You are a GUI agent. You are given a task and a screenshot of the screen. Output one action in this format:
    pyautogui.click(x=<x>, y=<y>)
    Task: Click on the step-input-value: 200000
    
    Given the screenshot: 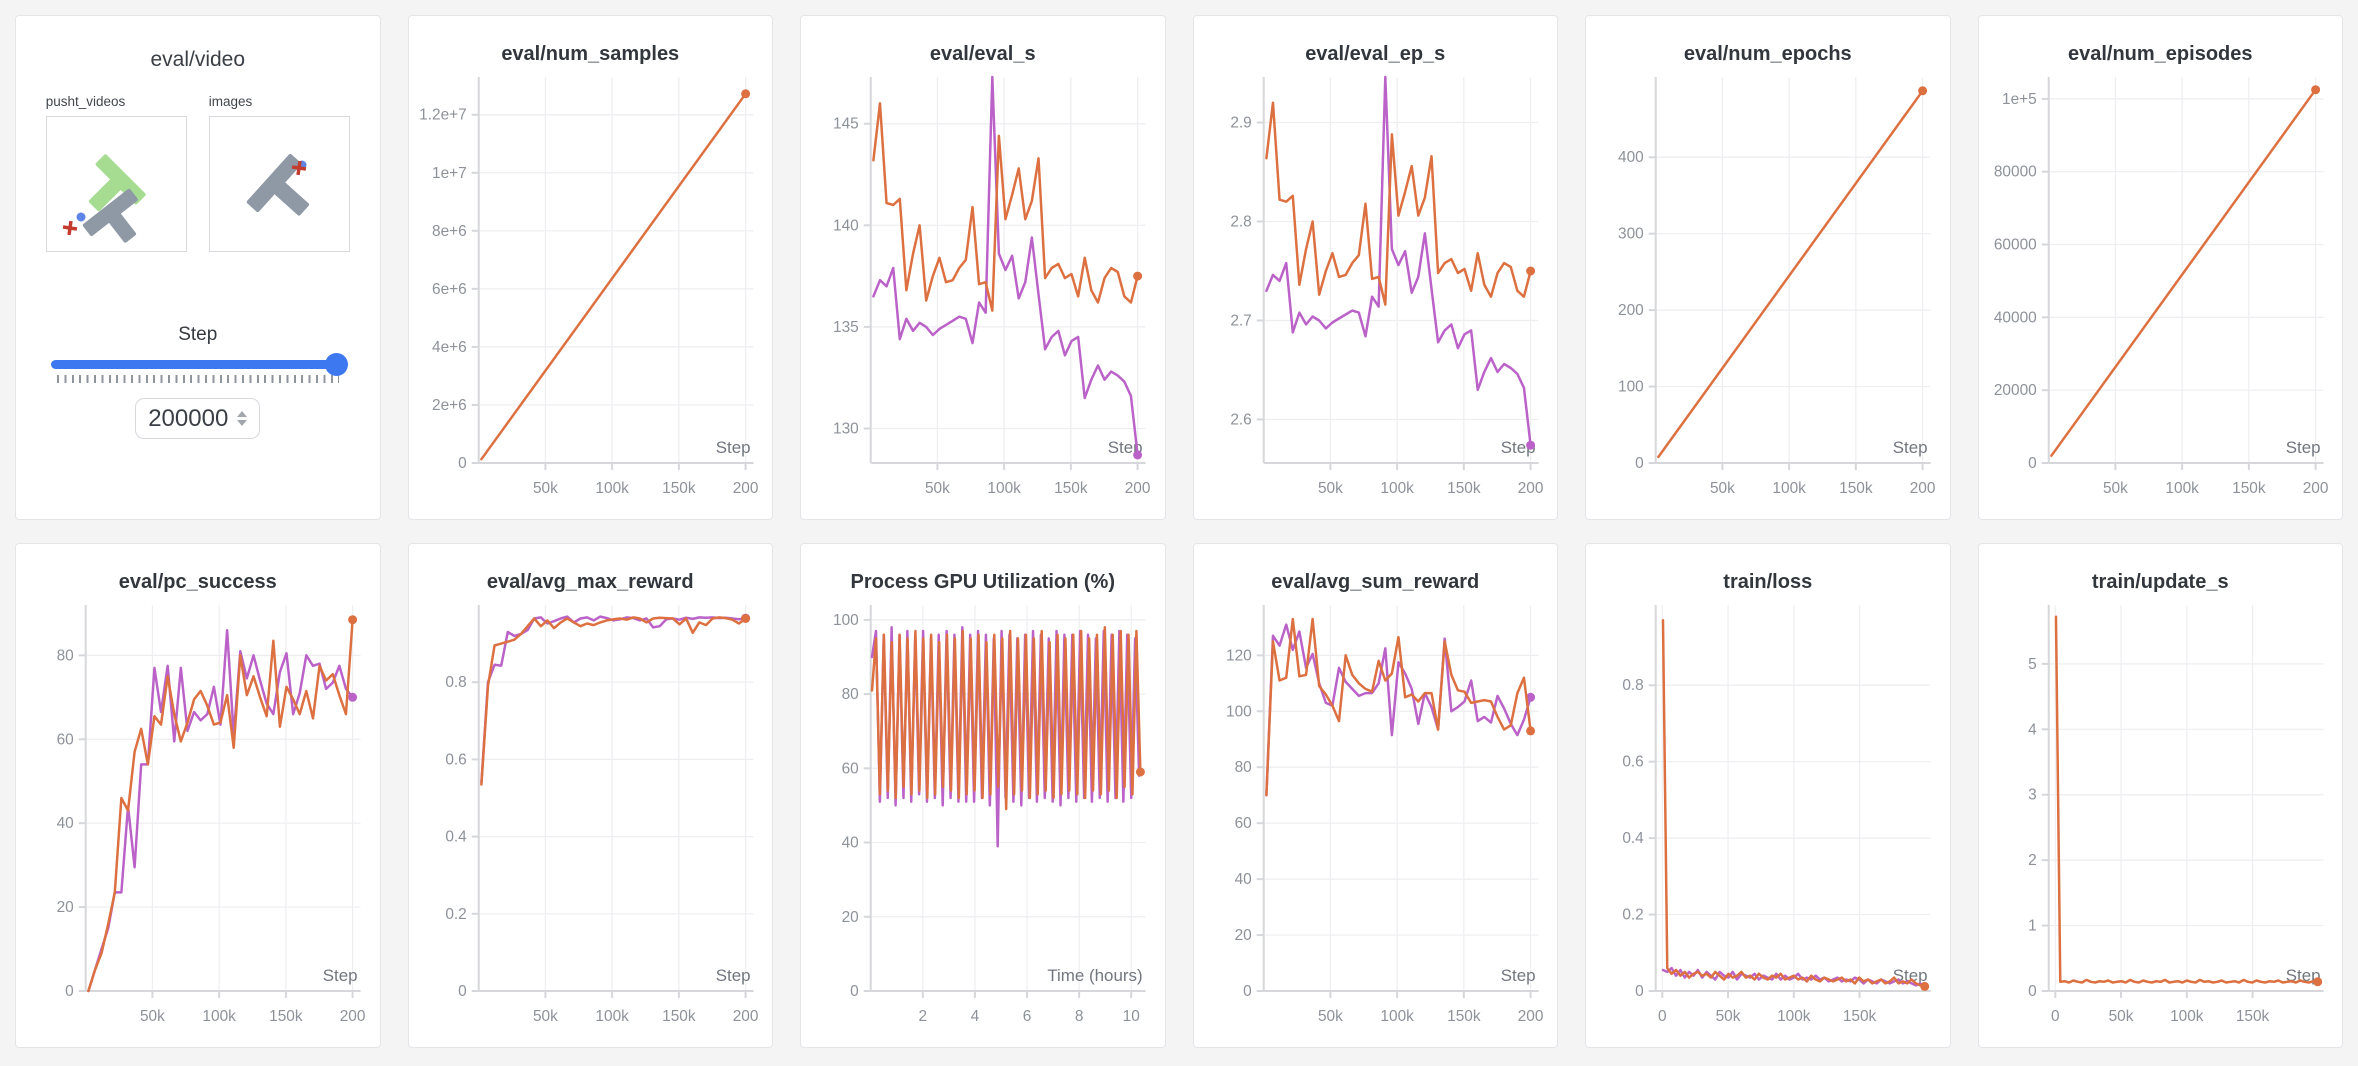 What is the action you would take?
    pyautogui.click(x=188, y=418)
    